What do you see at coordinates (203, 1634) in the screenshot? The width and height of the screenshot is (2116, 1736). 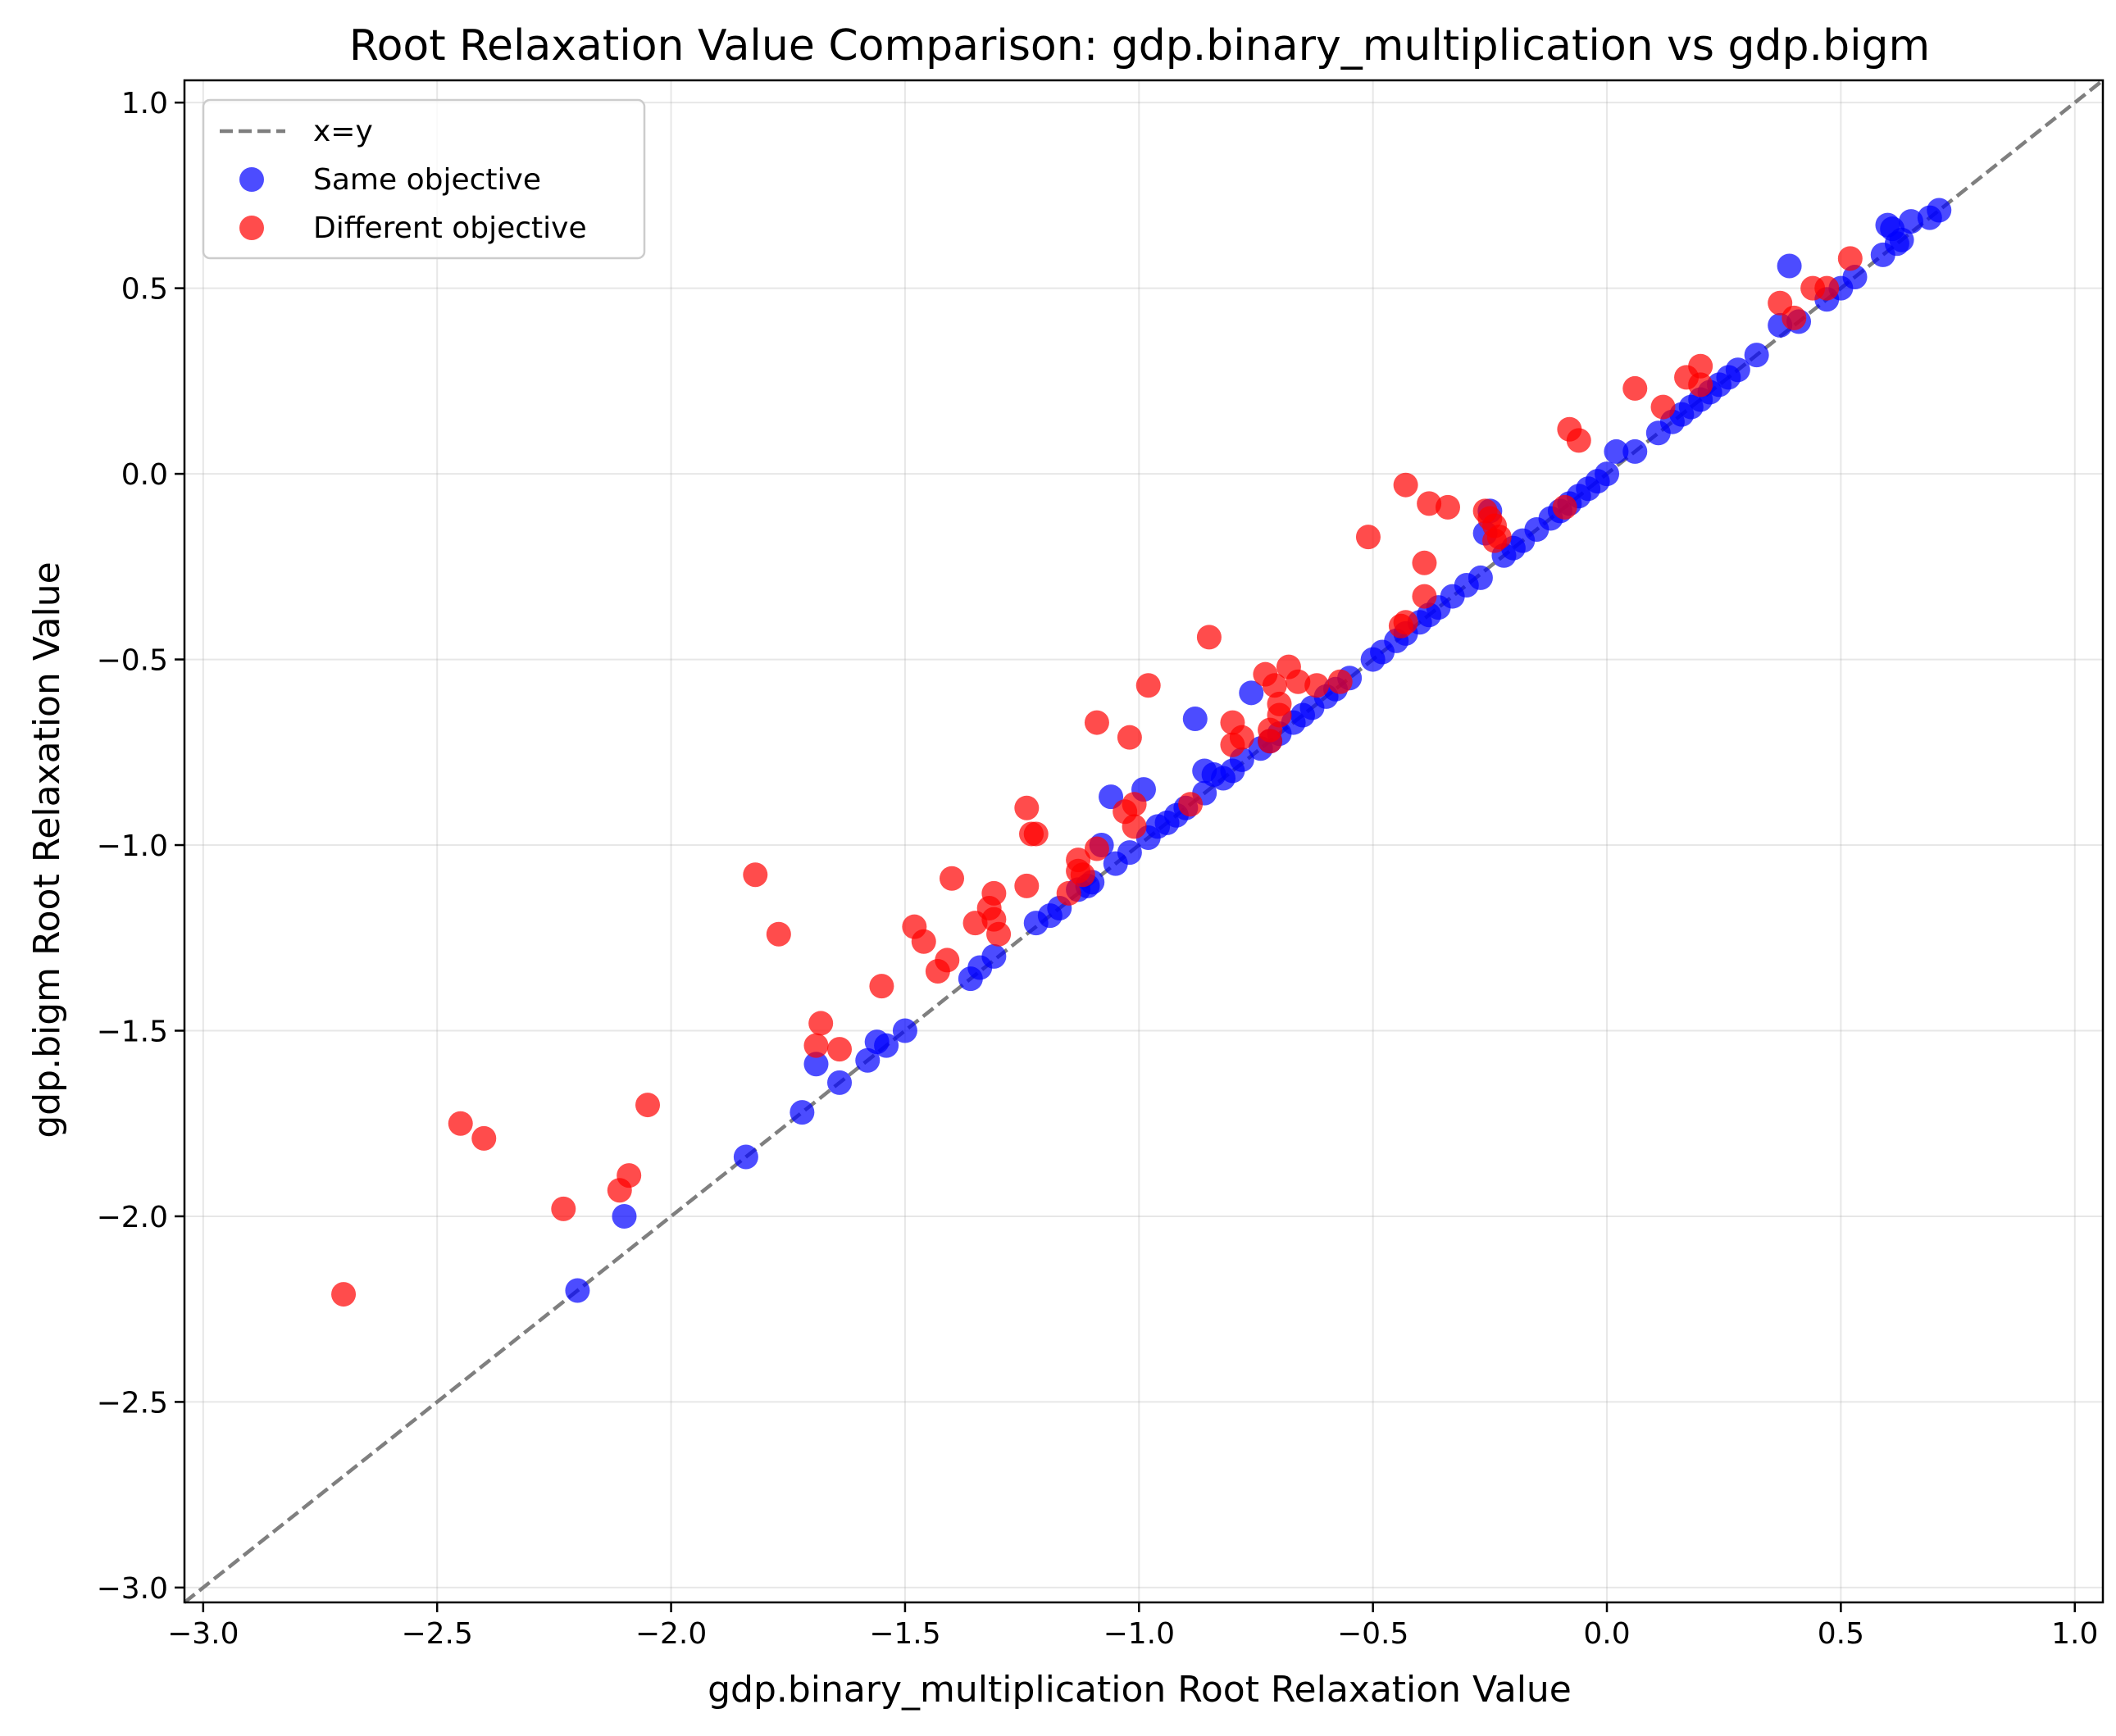 I see `x-tick-label: −3.0` at bounding box center [203, 1634].